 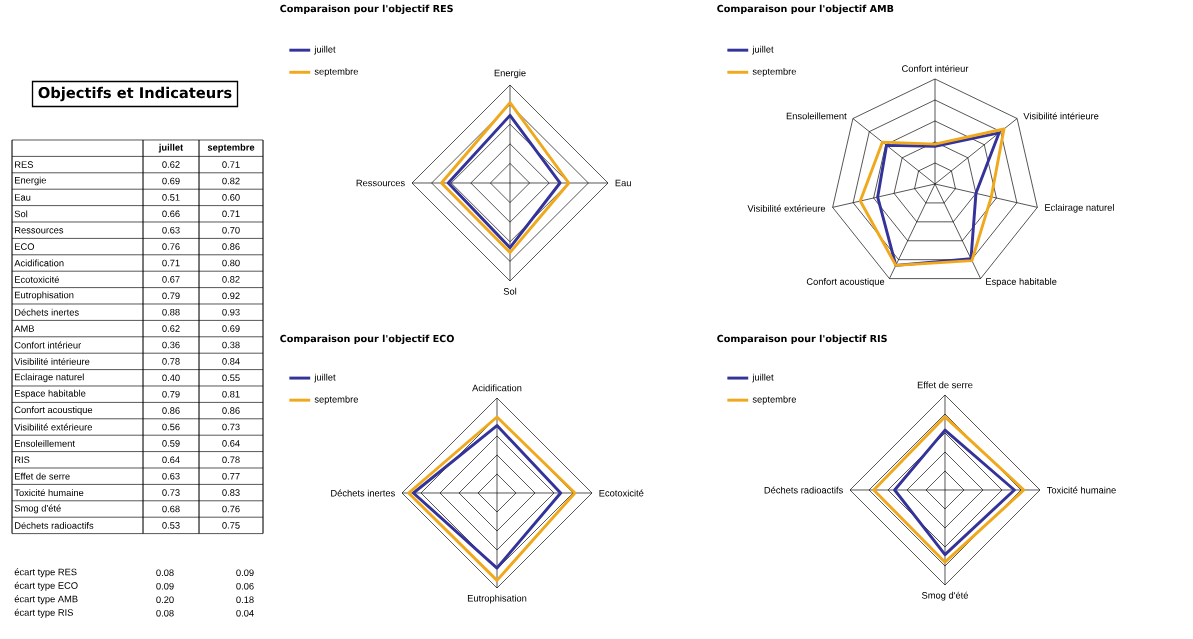 I want to click on category-label: Energie, so click(x=31, y=181).